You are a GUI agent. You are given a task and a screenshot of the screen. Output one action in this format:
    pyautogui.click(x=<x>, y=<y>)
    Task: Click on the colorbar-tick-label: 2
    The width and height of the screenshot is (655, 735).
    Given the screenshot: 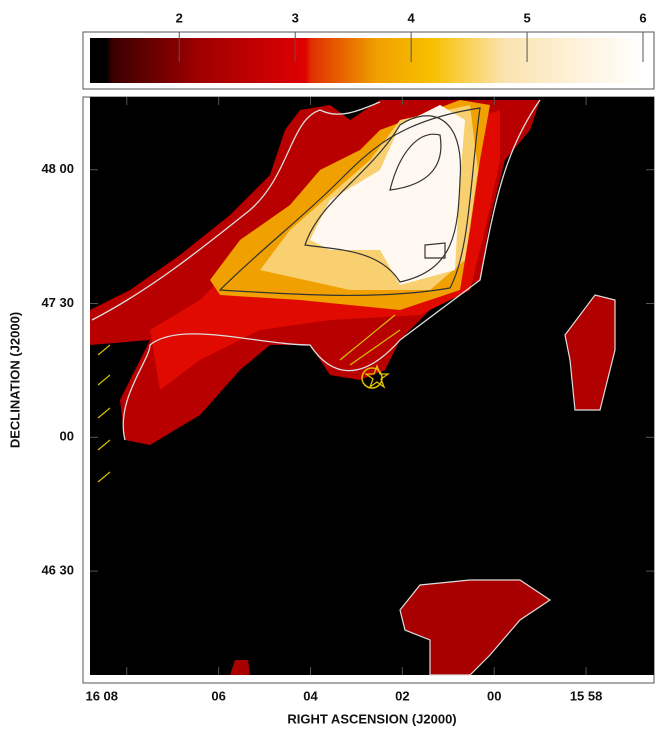 What is the action you would take?
    pyautogui.click(x=179, y=17)
    